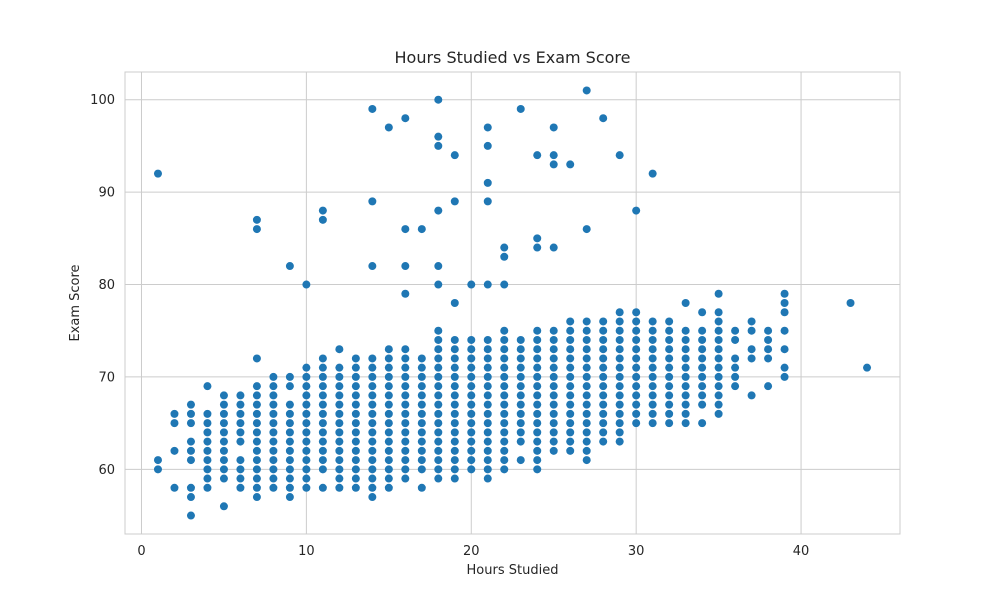 Image resolution: width=1000 pixels, height=600 pixels. What do you see at coordinates (75, 302) in the screenshot?
I see `y-axis-label: Exam Score` at bounding box center [75, 302].